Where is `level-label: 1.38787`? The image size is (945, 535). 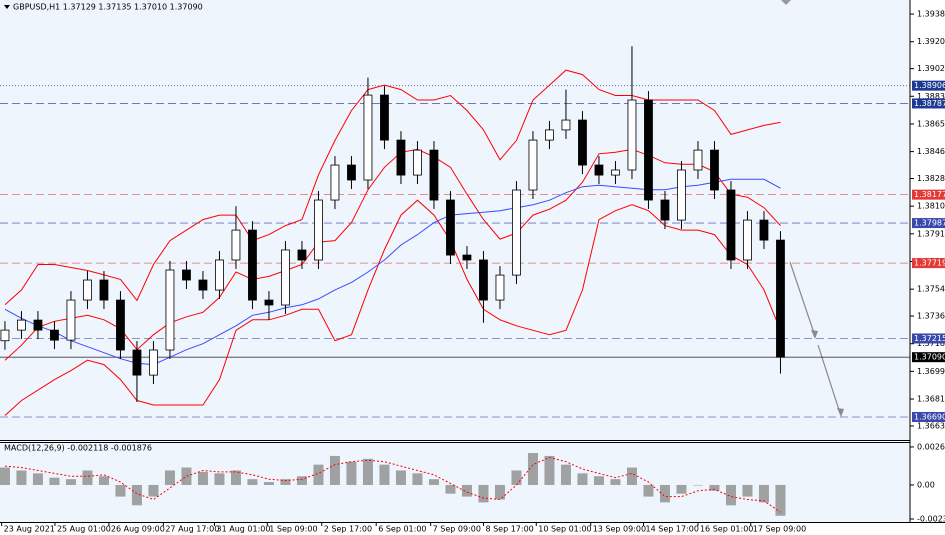 level-label: 1.38787 is located at coordinates (929, 103).